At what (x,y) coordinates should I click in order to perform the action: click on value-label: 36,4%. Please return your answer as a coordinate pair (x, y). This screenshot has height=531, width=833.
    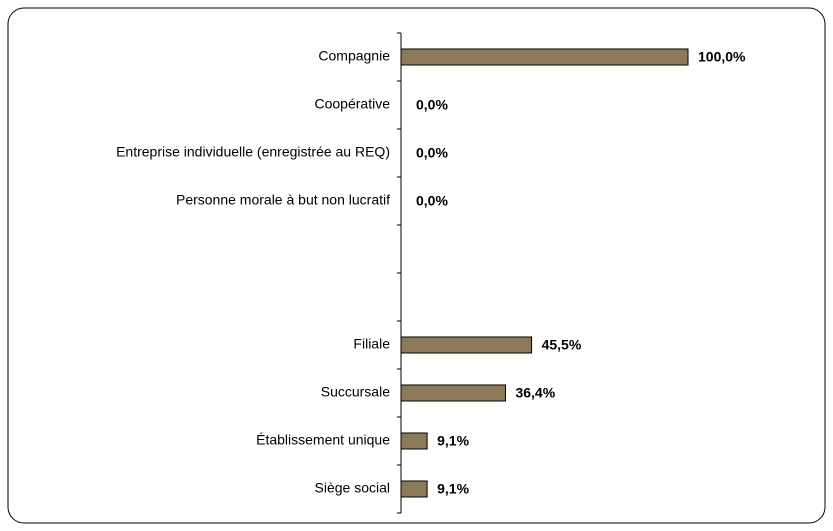
    Looking at the image, I should click on (535, 393).